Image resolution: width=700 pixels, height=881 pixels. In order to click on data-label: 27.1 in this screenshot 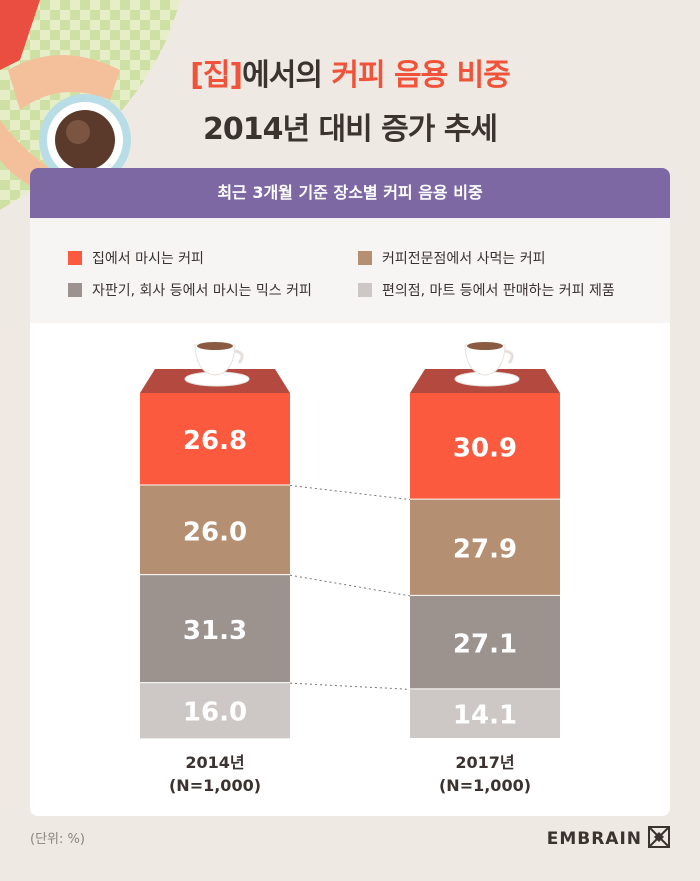, I will do `click(485, 645)`.